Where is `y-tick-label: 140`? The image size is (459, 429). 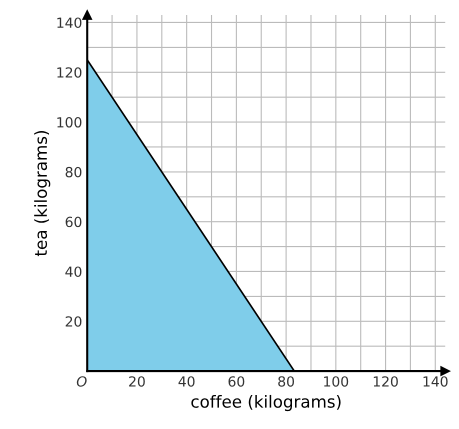
y-tick-label: 140 is located at coordinates (69, 22).